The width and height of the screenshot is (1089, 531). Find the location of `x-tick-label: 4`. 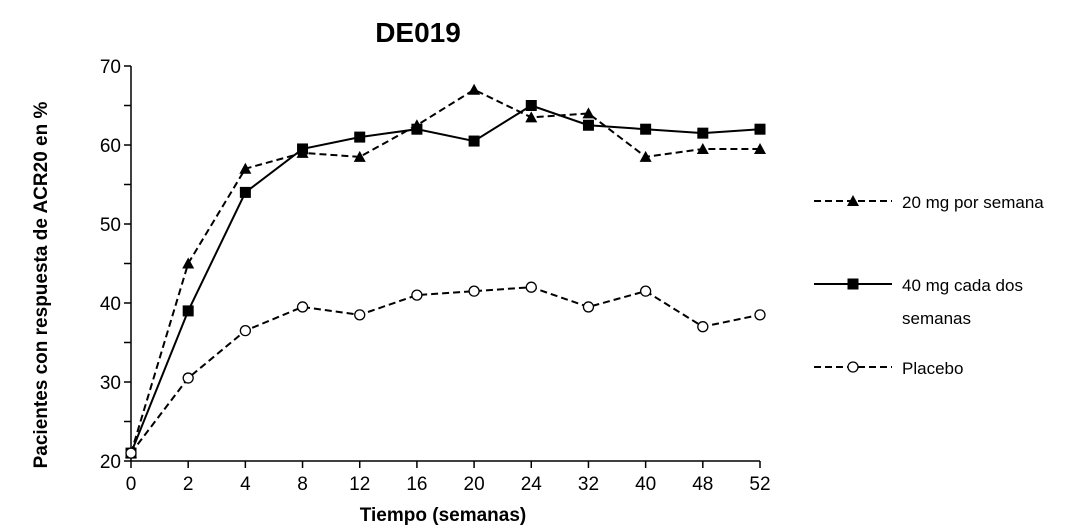

x-tick-label: 4 is located at coordinates (245, 484).